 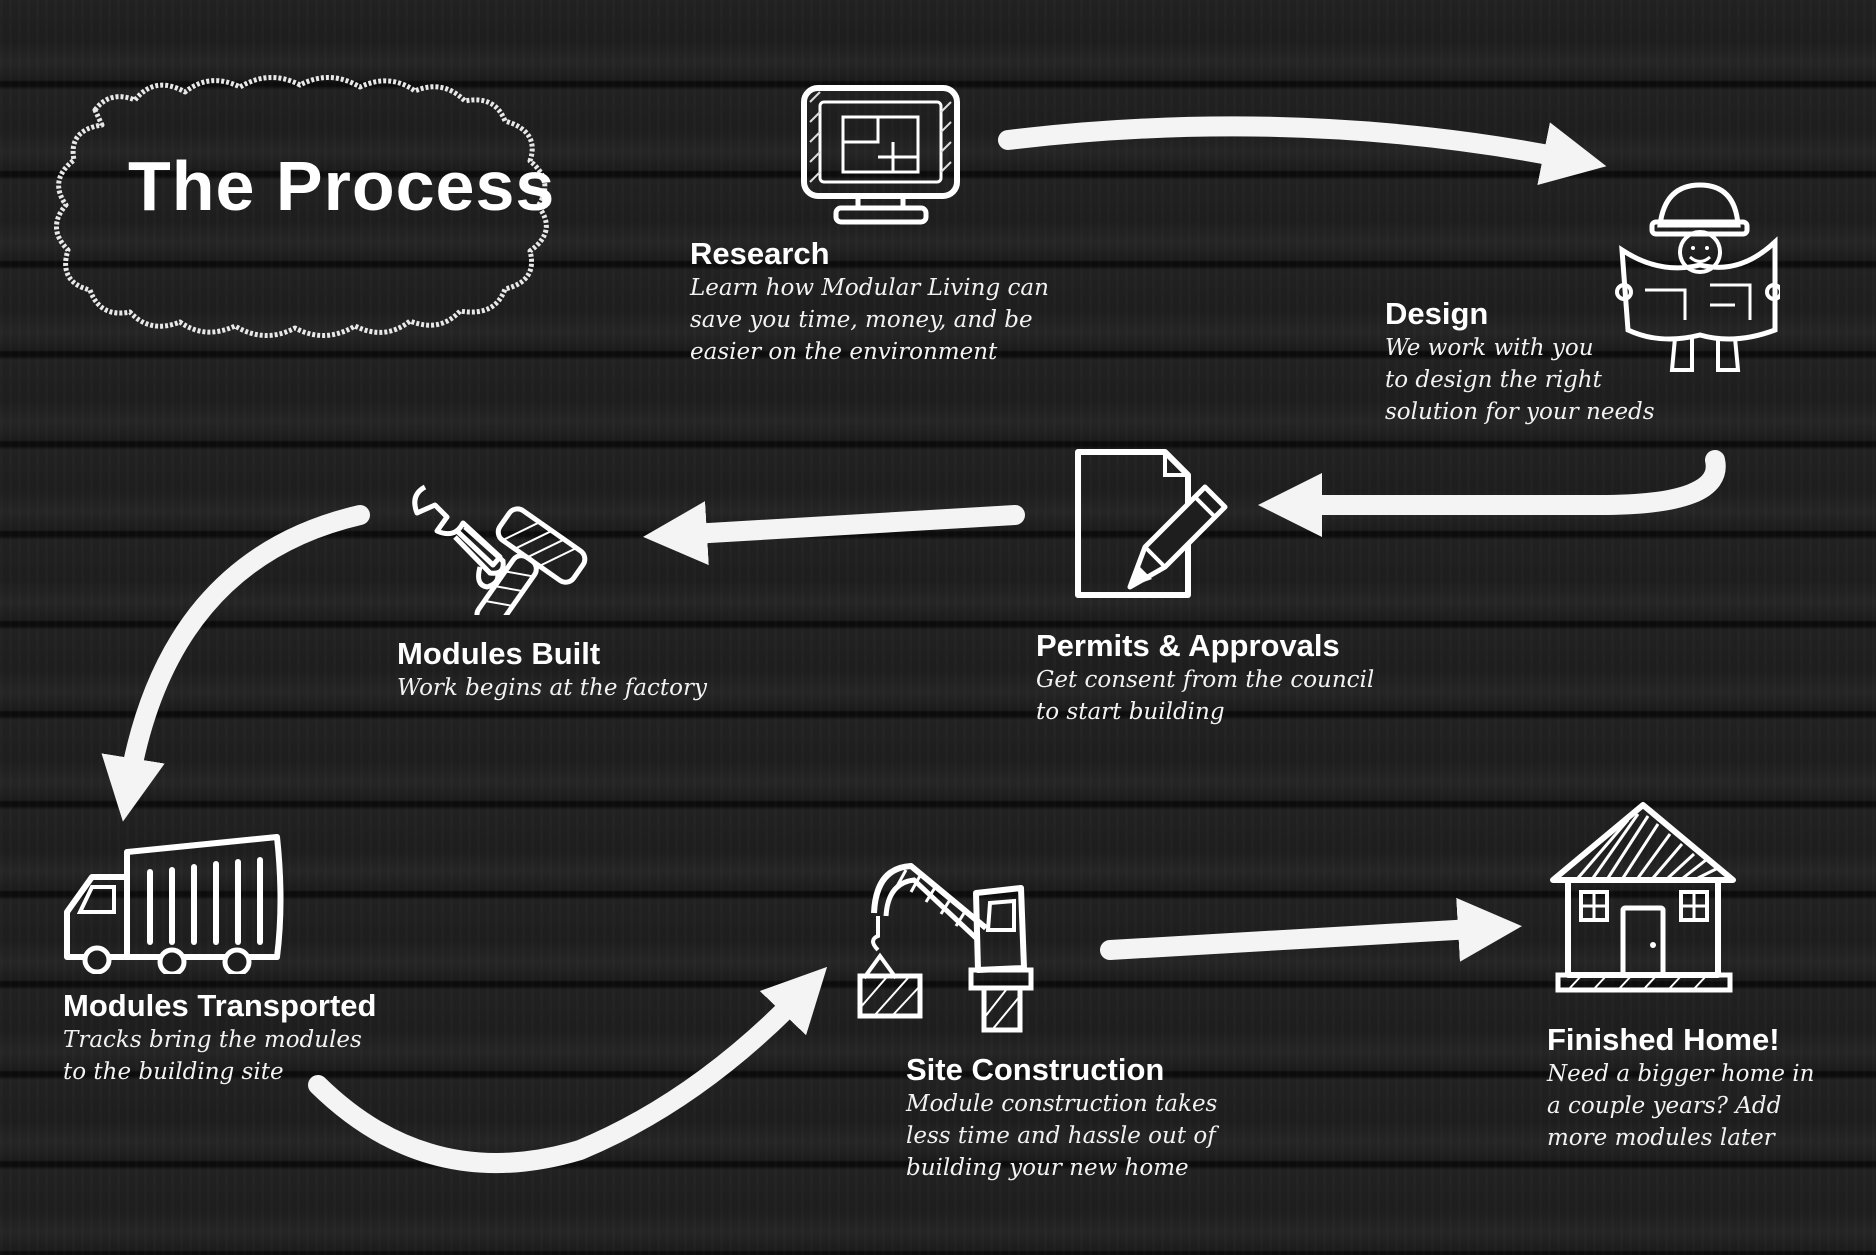 I want to click on title-cloud-frame, so click(x=301, y=206).